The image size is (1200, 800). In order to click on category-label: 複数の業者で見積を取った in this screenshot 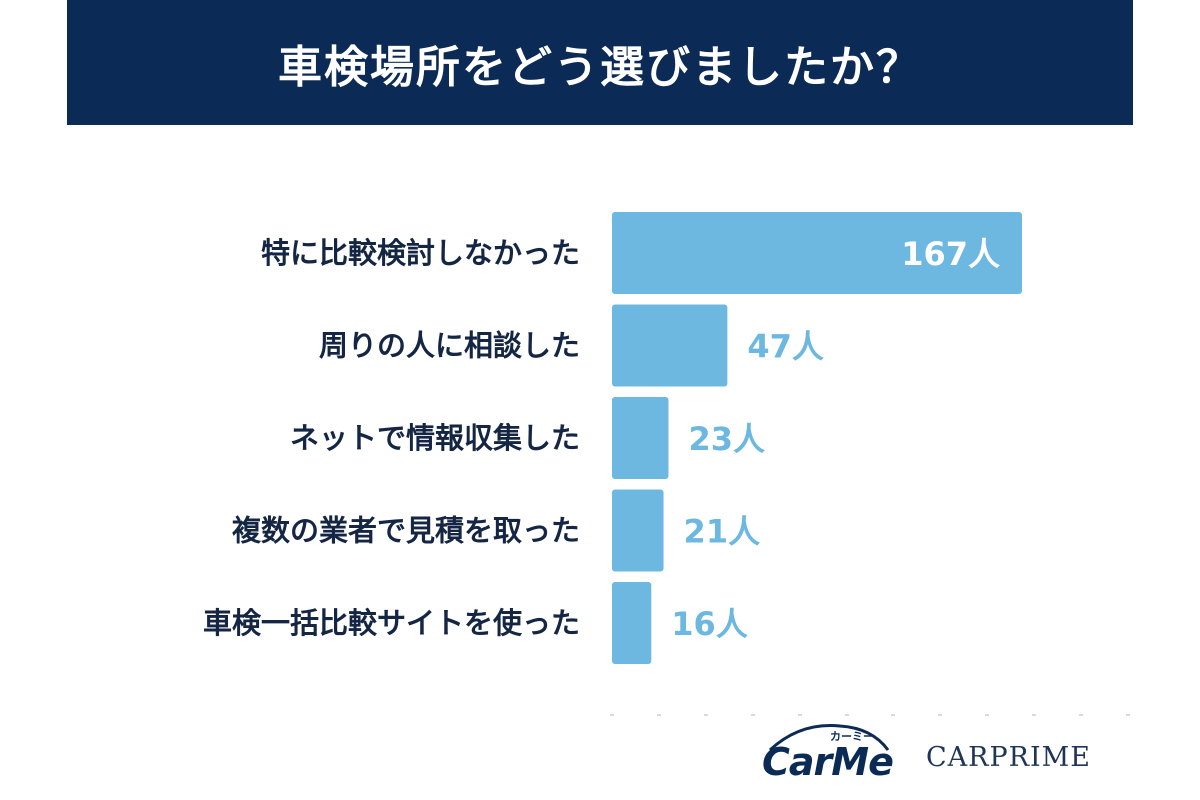, I will do `click(406, 531)`.